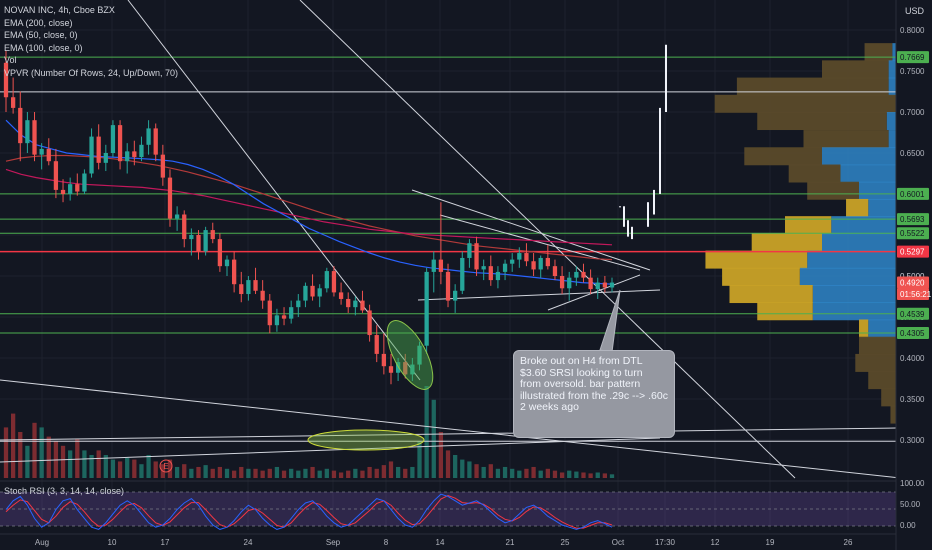 The width and height of the screenshot is (932, 550). I want to click on price-label: 0.4539, so click(912, 314).